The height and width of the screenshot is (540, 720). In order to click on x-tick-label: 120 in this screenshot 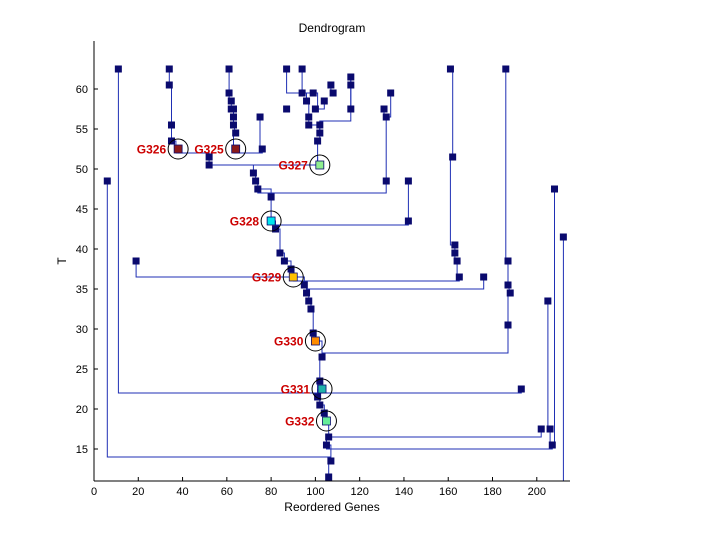, I will do `click(359, 492)`.